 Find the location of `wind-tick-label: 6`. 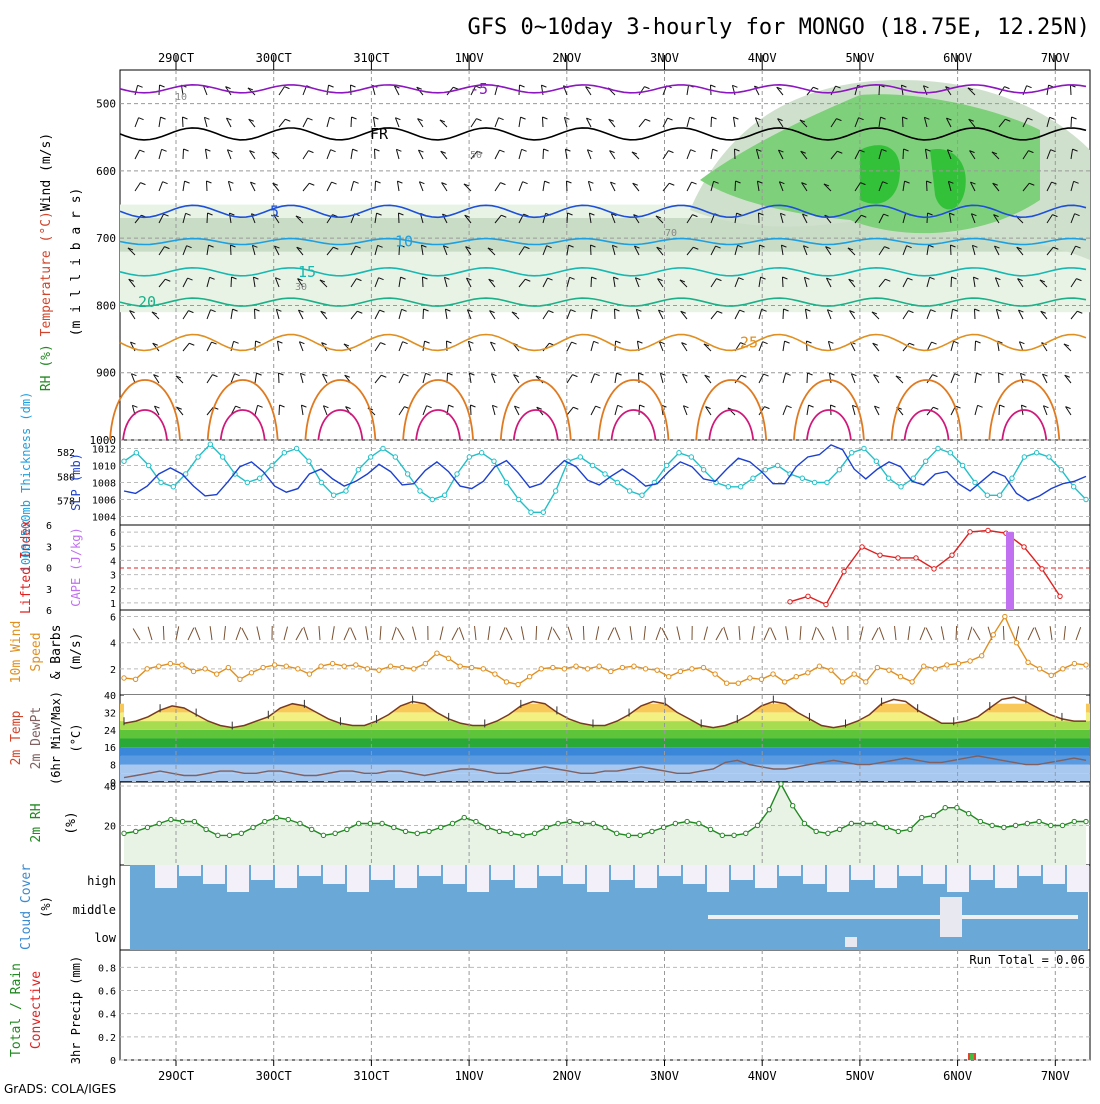

wind-tick-label: 6 is located at coordinates (113, 618).